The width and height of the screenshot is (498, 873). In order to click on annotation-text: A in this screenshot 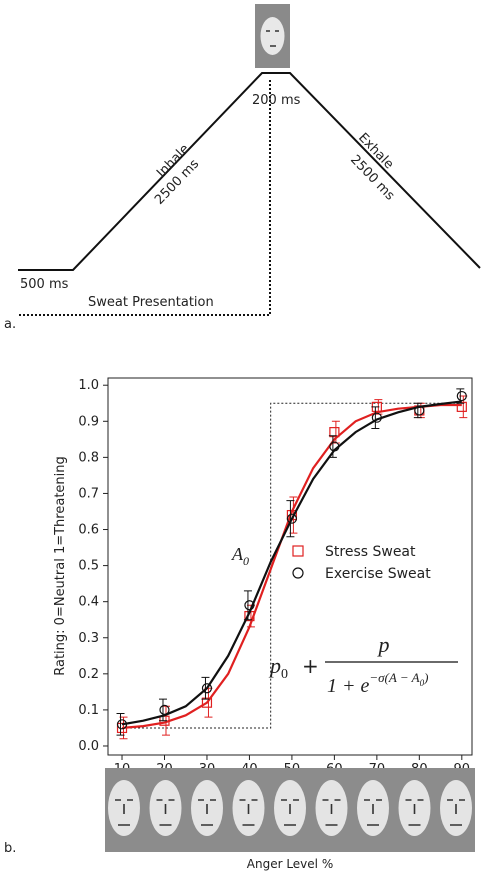, I will do `click(237, 554)`.